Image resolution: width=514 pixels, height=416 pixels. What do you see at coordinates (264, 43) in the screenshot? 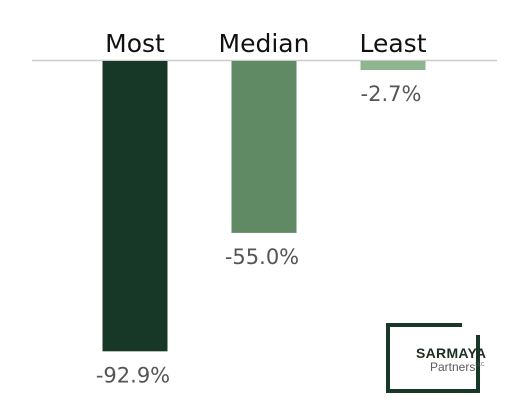
I see `category-label-median: Median` at bounding box center [264, 43].